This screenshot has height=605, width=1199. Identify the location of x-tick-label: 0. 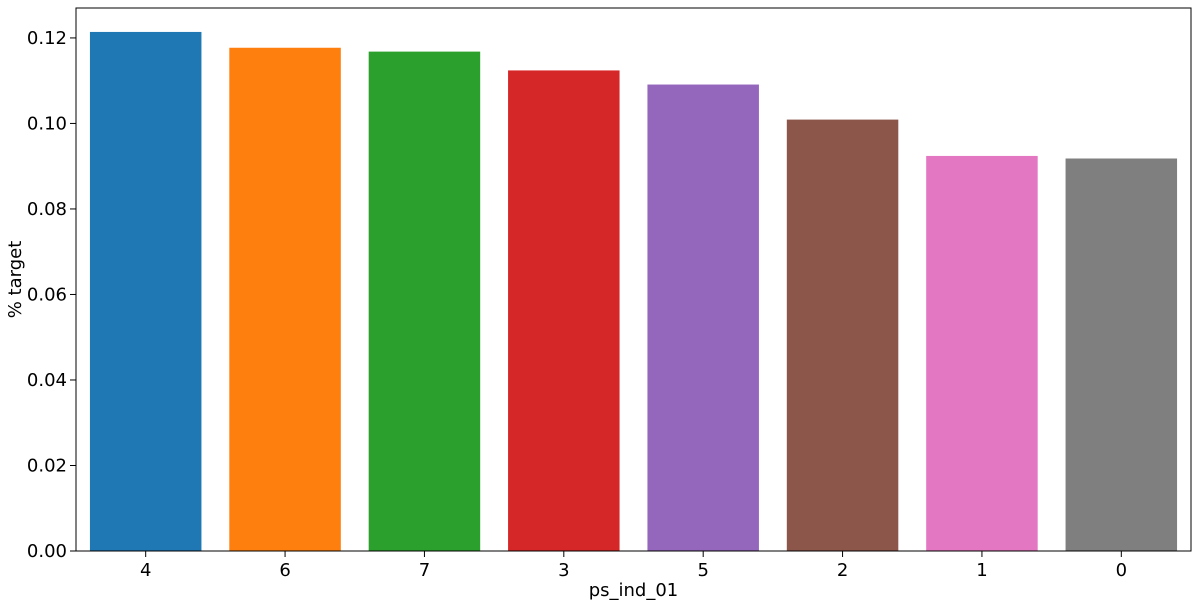
(1121, 570).